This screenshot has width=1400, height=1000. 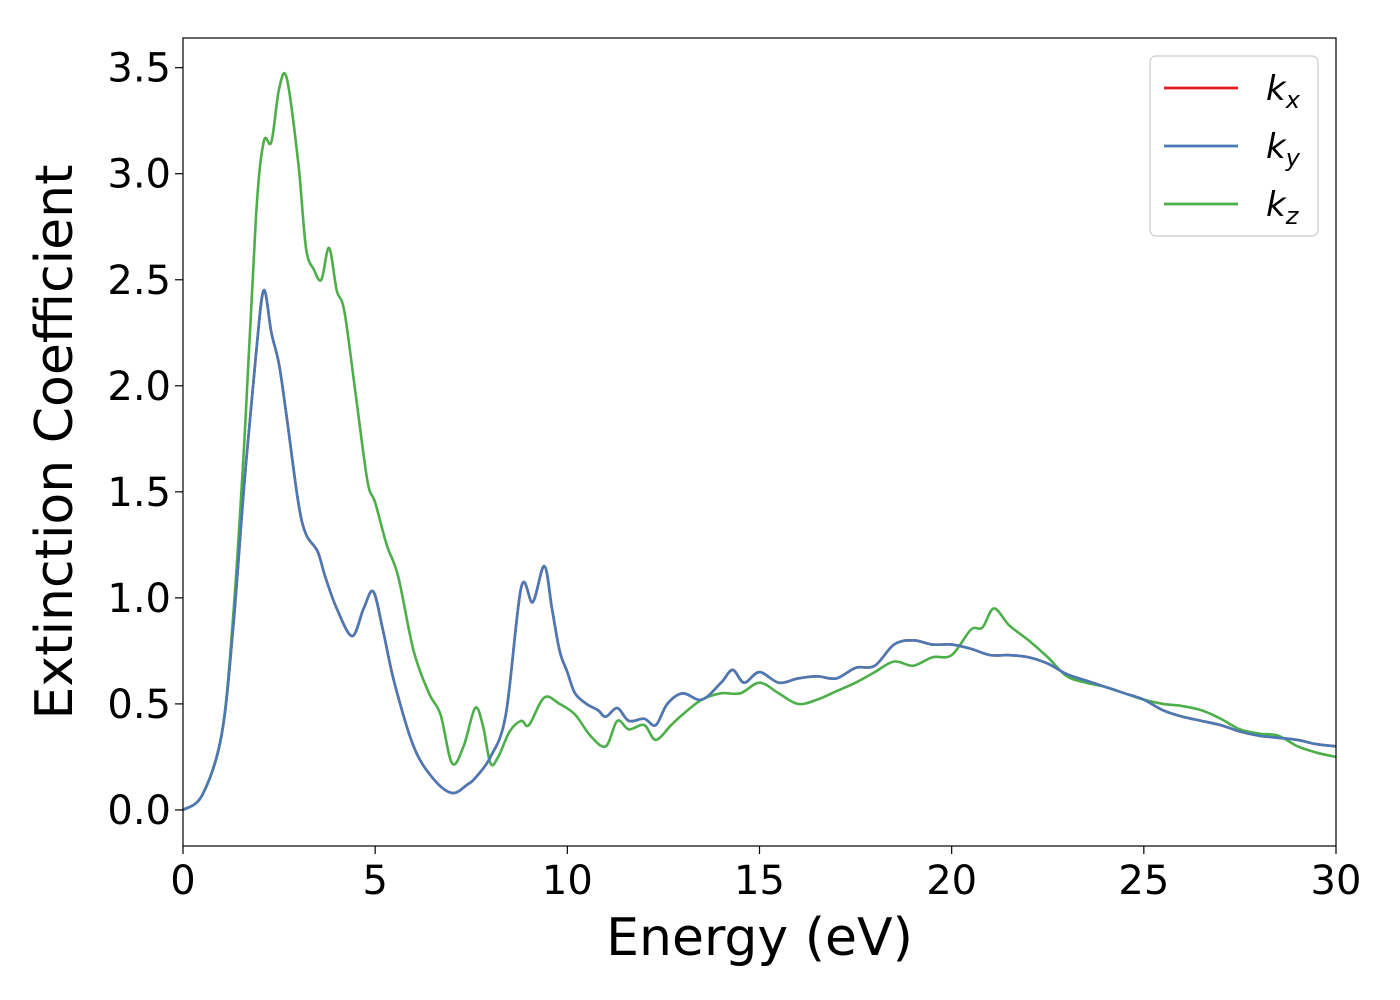 What do you see at coordinates (55, 442) in the screenshot?
I see `y-axis-label: Extinction Coefficient` at bounding box center [55, 442].